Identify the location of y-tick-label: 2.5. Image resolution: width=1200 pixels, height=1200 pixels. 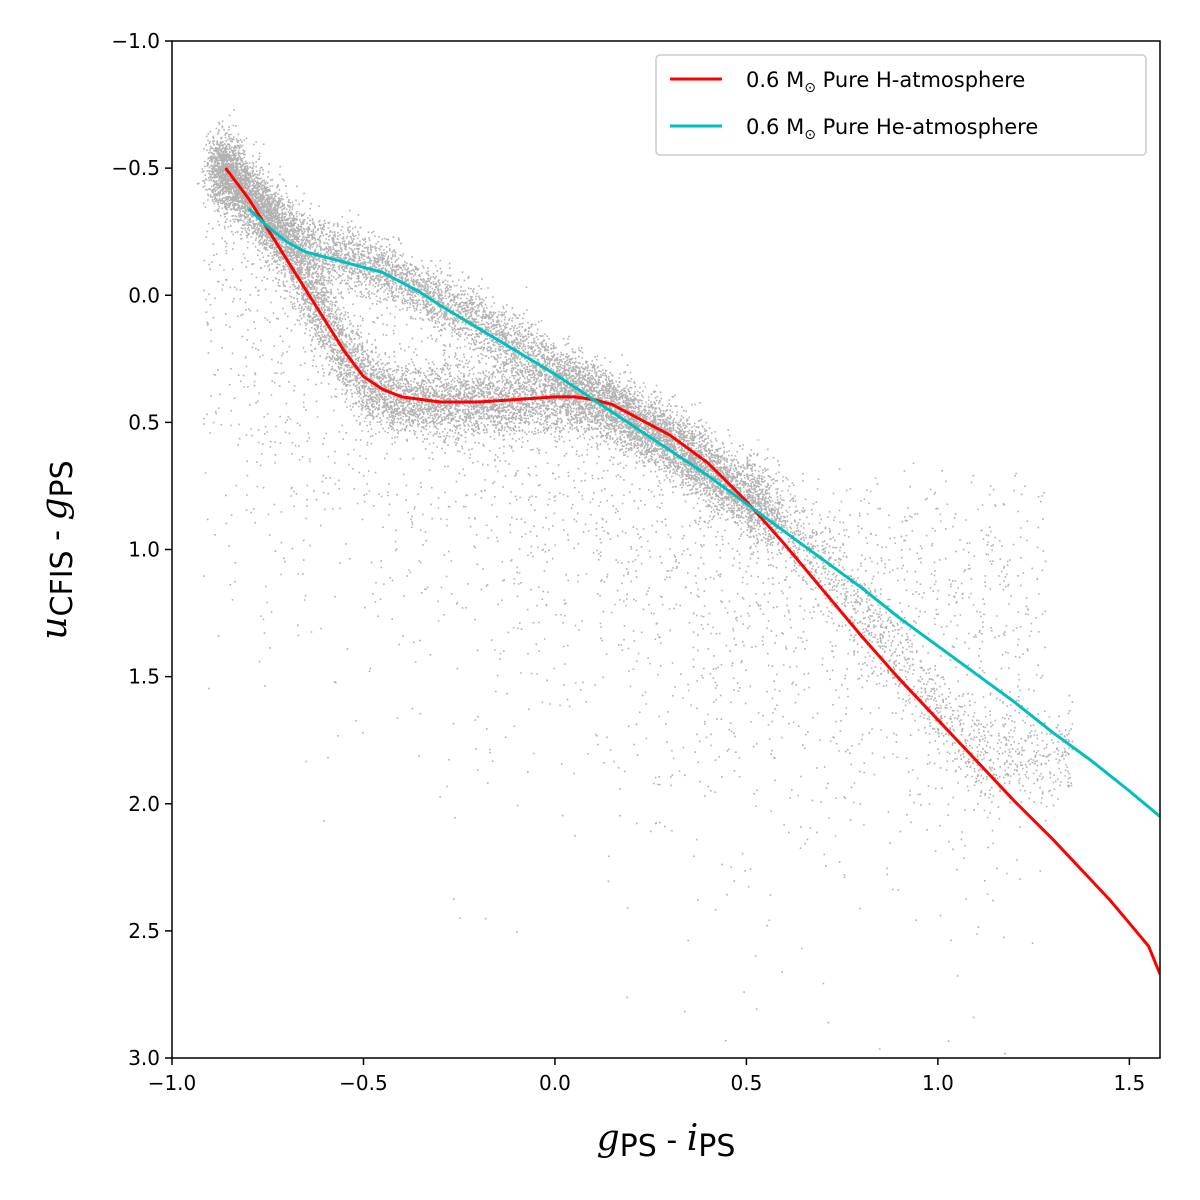
(144, 931).